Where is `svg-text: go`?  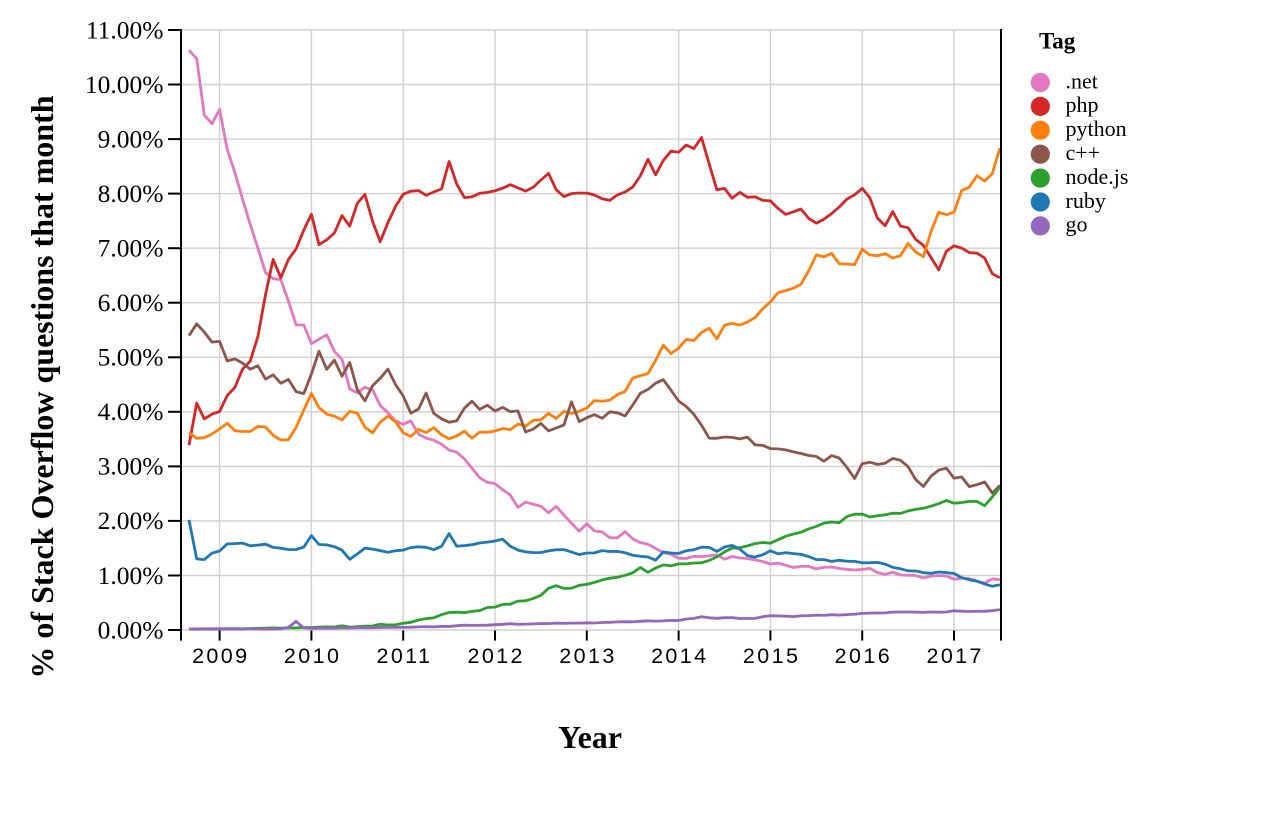 svg-text: go is located at coordinates (1077, 224).